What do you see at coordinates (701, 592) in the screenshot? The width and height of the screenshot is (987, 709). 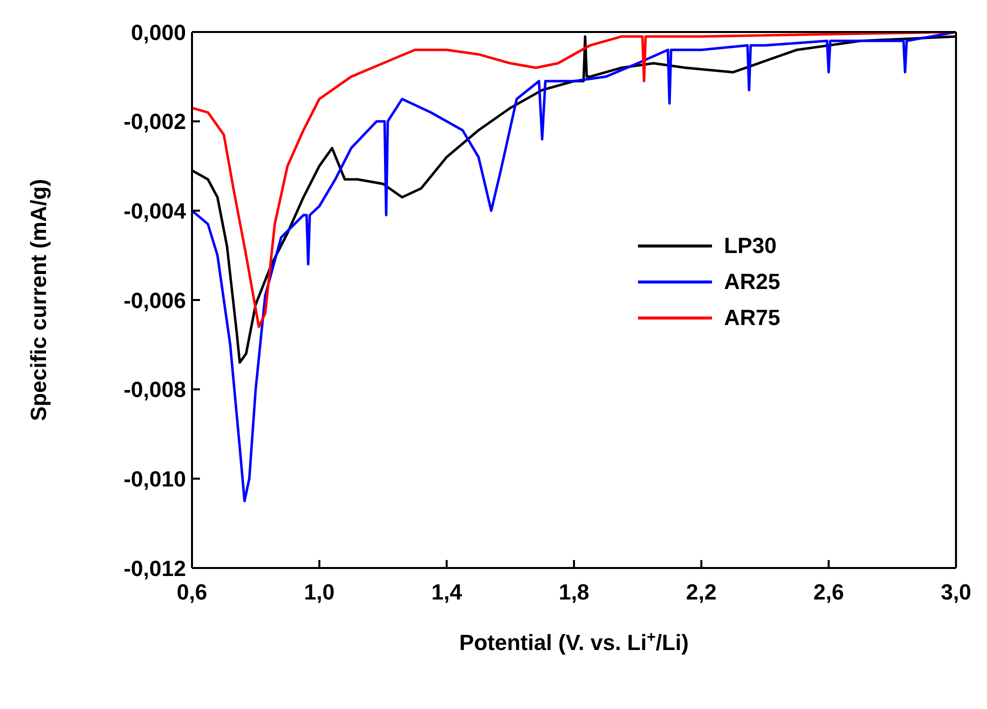 I see `x-tick-label: 2,2` at bounding box center [701, 592].